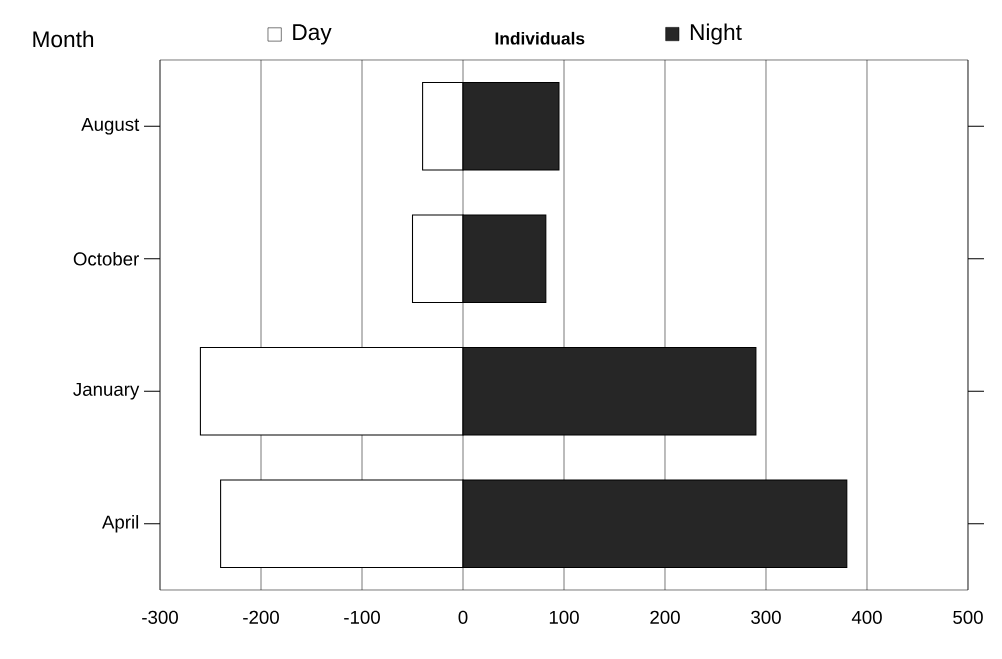  Describe the element at coordinates (766, 617) in the screenshot. I see `x-tick-label: 300` at that location.